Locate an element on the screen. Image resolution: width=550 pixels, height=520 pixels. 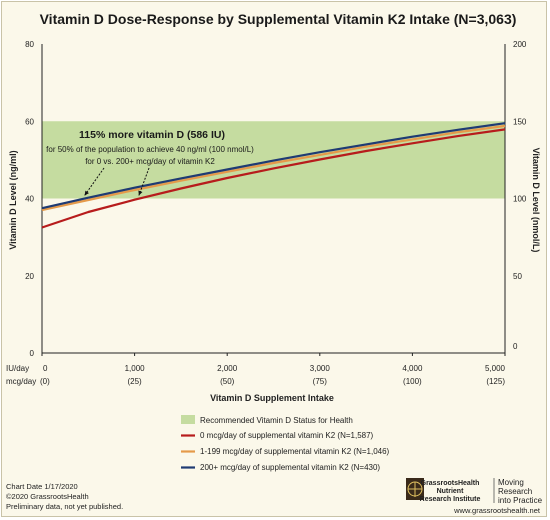
y-tick-right: 150 is located at coordinates (520, 121).